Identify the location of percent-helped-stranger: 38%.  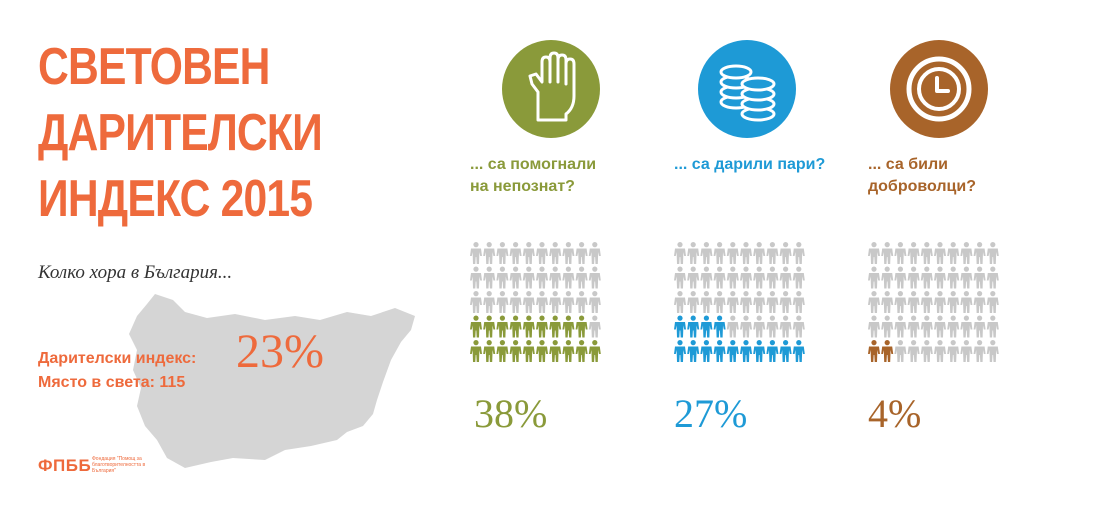
(511, 413).